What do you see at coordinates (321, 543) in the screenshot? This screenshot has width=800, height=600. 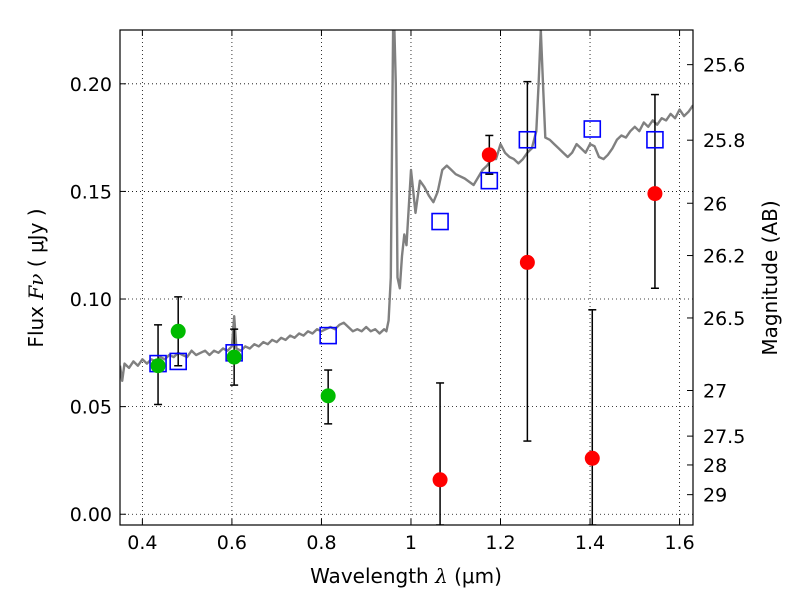 I see `x-tick-label: 0.8` at bounding box center [321, 543].